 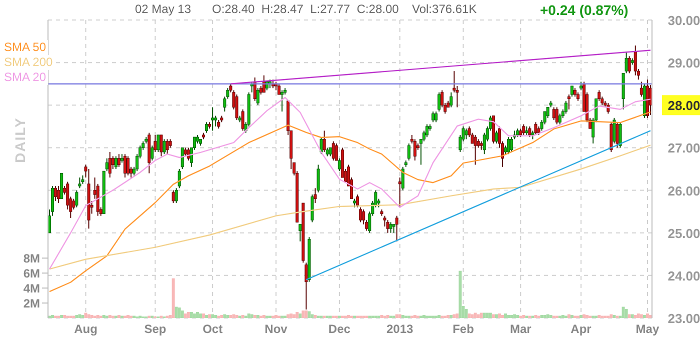 What do you see at coordinates (684, 190) in the screenshot?
I see `y-tick-label: 26.00` at bounding box center [684, 190].